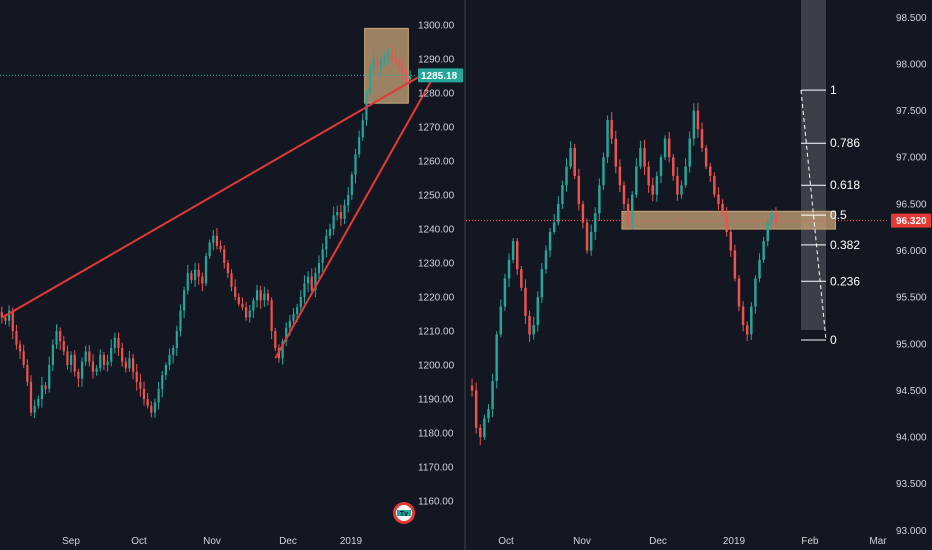  Describe the element at coordinates (436, 94) in the screenshot. I see `left-price-tick: 1280.00` at that location.